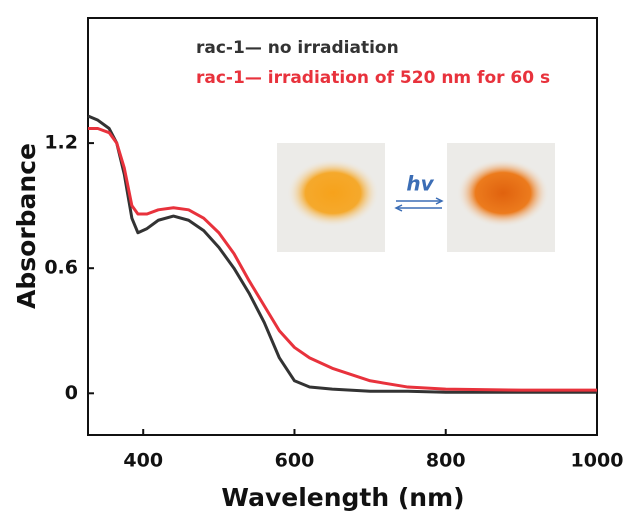 This screenshot has width=624, height=519. Describe the element at coordinates (373, 78) in the screenshot. I see `legend-entry: rac-1— irradiation of 520 nm for 60 s` at that location.